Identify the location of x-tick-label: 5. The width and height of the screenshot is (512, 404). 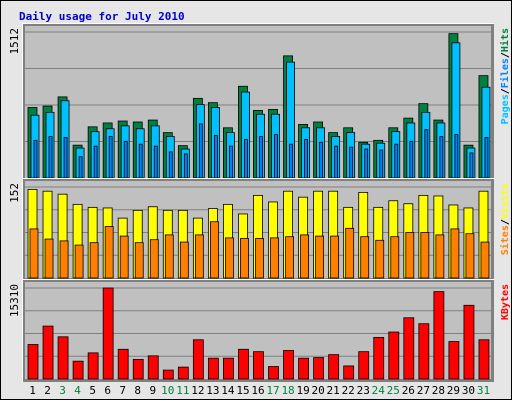
(92, 390).